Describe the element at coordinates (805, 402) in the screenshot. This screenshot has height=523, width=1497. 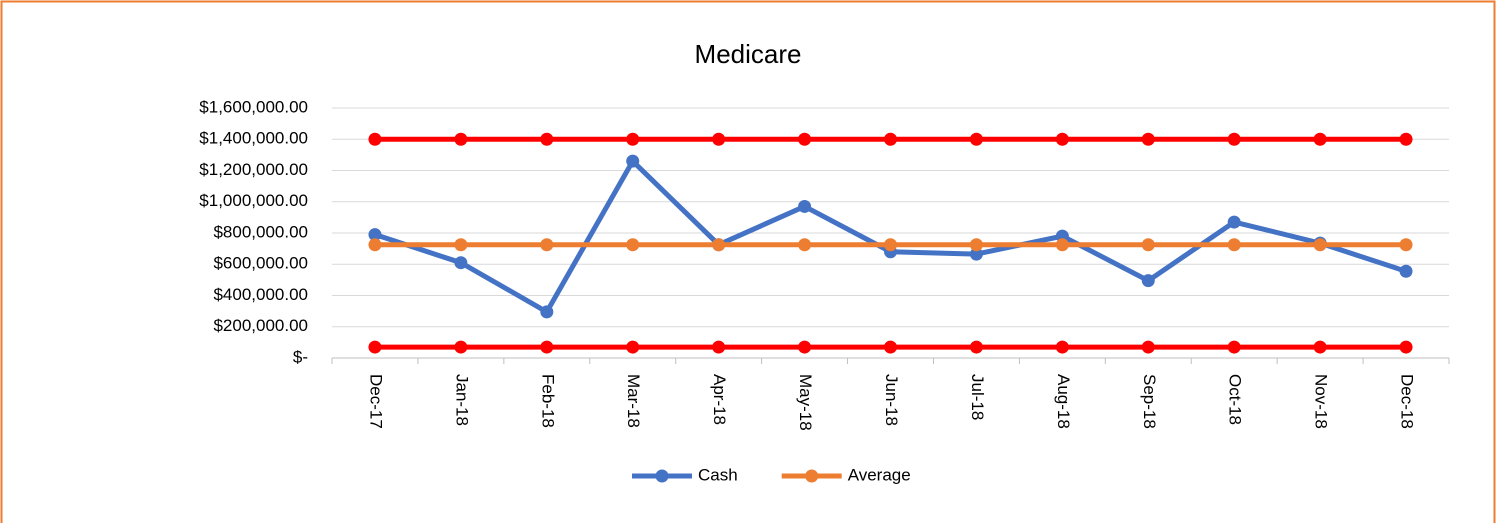
I see `x-tick-label: May-18` at that location.